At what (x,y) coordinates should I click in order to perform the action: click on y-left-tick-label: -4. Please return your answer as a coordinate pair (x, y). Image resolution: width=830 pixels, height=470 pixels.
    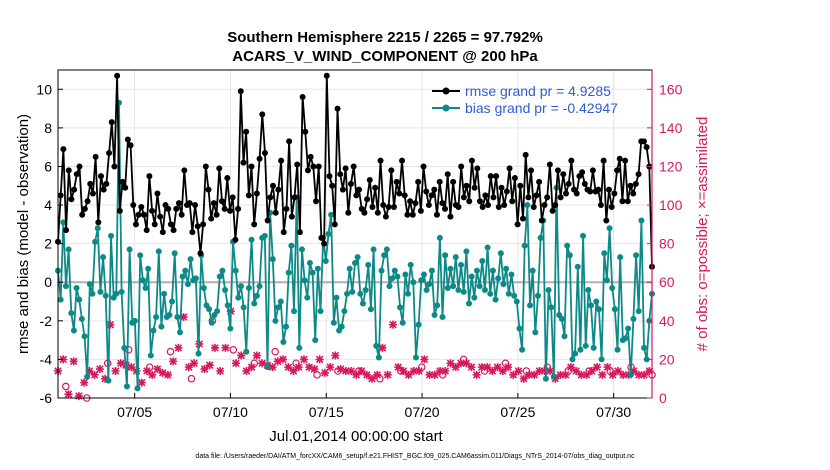
    Looking at the image, I should click on (46, 359).